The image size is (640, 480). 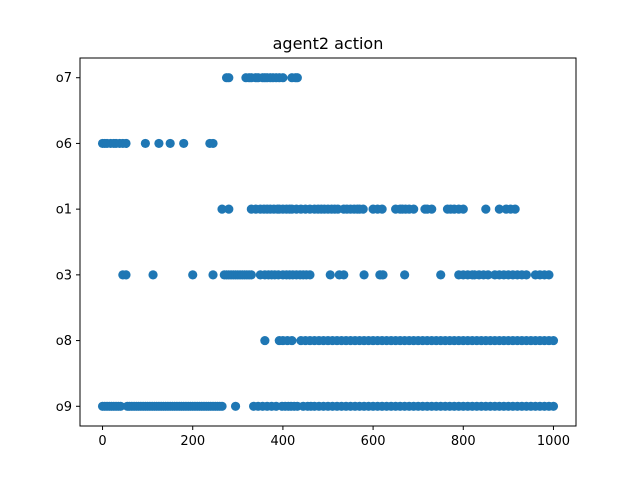 I want to click on chart-title: agent2 action, so click(x=328, y=43).